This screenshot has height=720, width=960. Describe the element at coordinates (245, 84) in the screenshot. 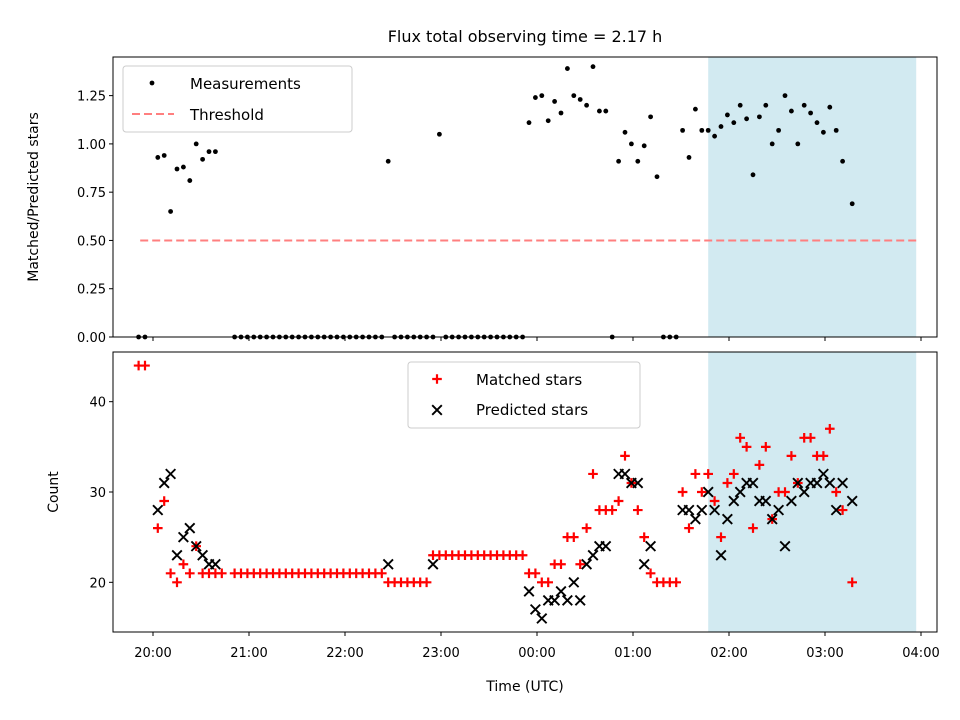

I see `legend-measurements-label: Measurements` at that location.